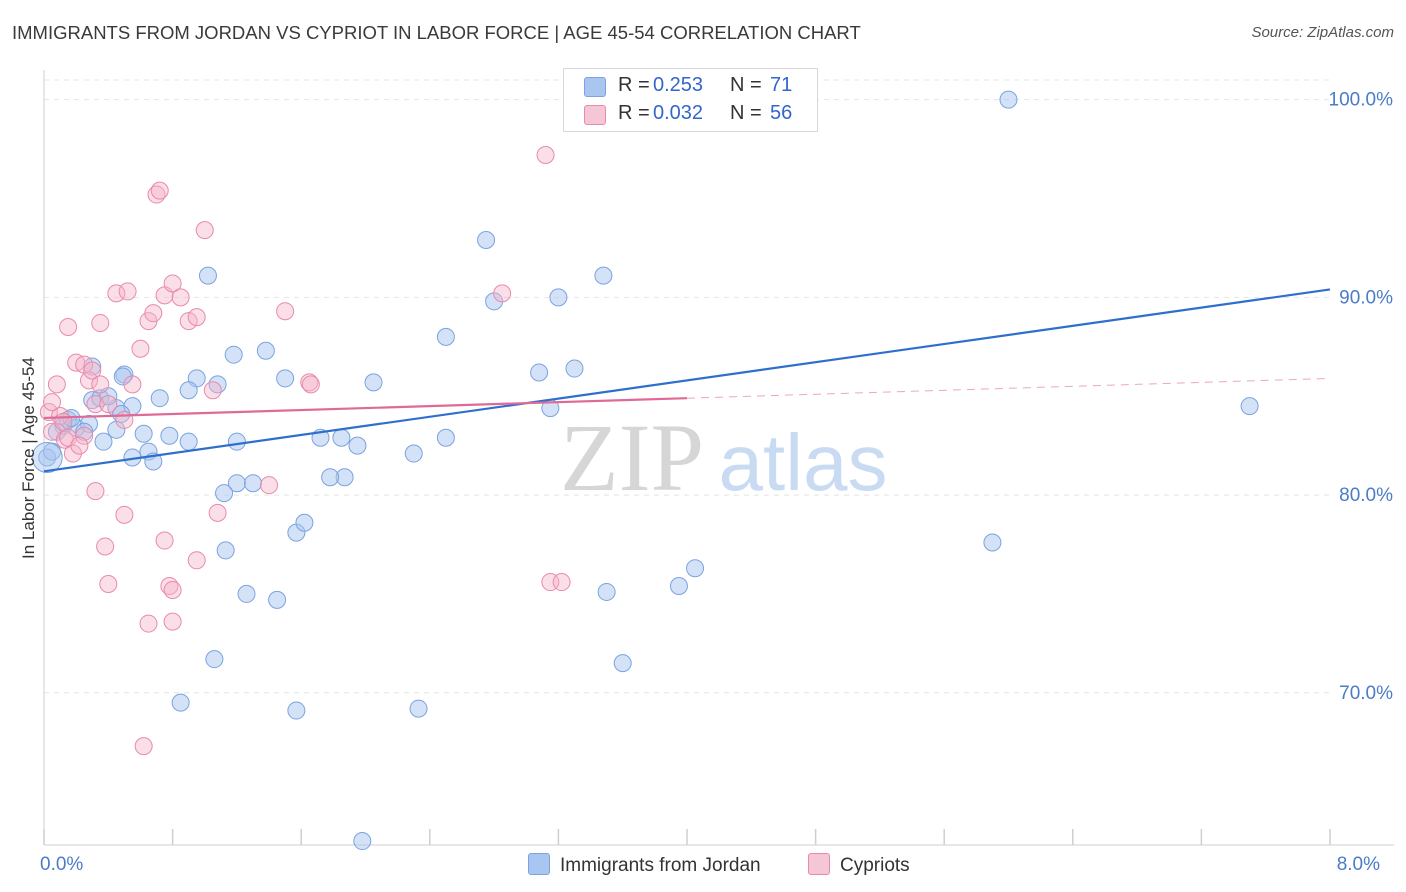 The image size is (1406, 892). I want to click on legend-swatch-pink, so click(595, 115).